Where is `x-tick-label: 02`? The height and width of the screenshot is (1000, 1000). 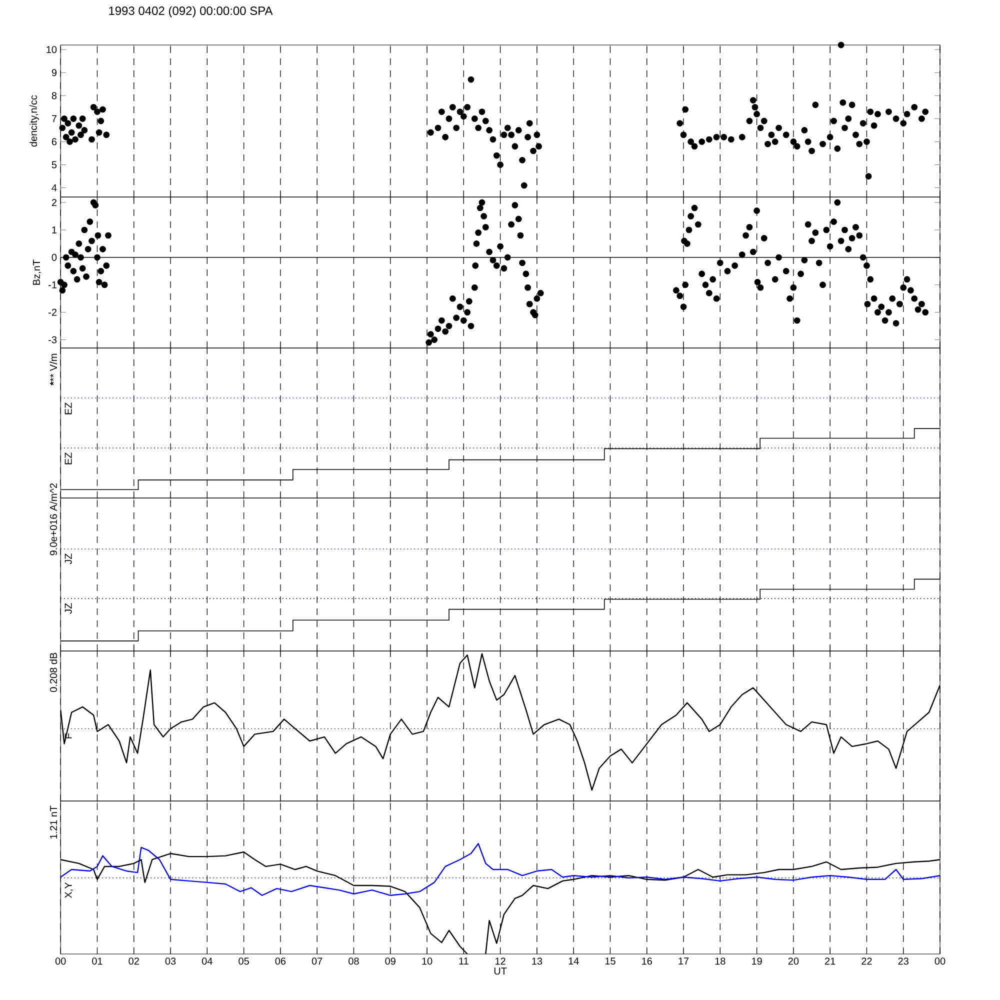
x-tick-label: 02 is located at coordinates (133, 961).